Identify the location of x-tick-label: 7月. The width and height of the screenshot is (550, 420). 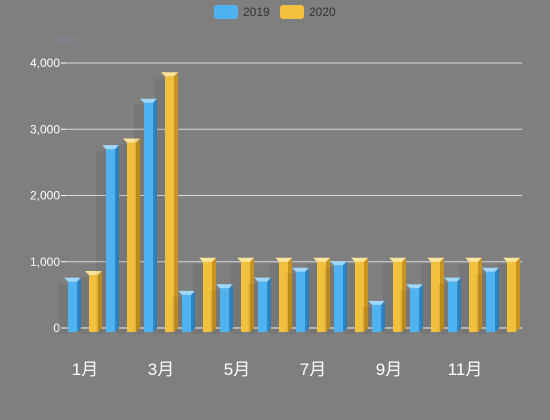
(313, 369).